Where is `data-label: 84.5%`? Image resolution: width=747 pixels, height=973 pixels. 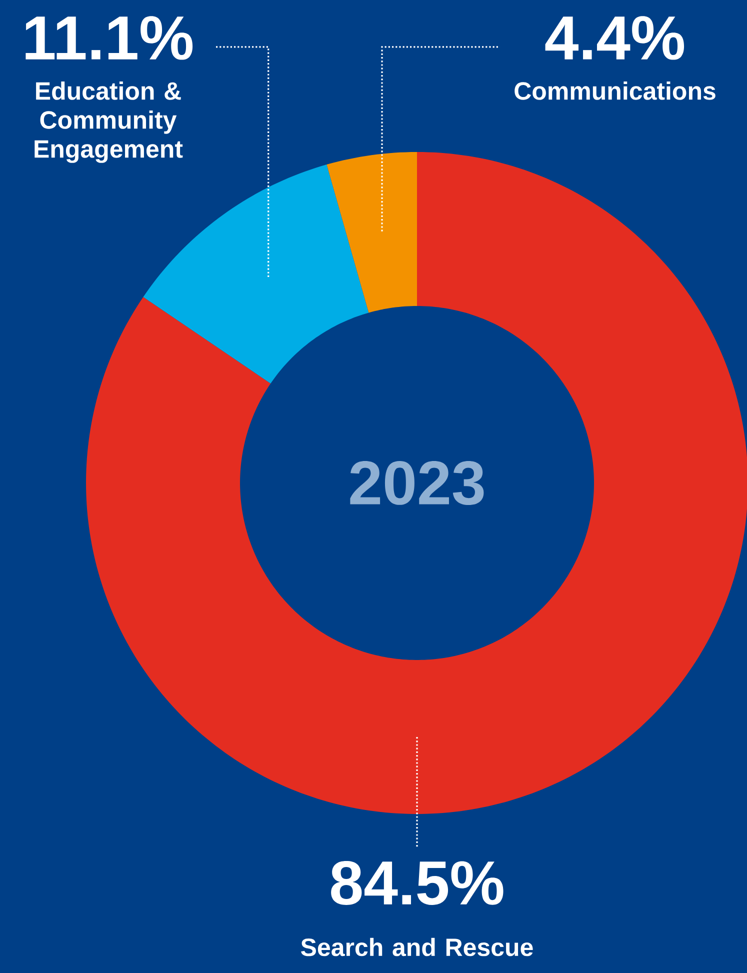
data-label: 84.5% is located at coordinates (417, 883).